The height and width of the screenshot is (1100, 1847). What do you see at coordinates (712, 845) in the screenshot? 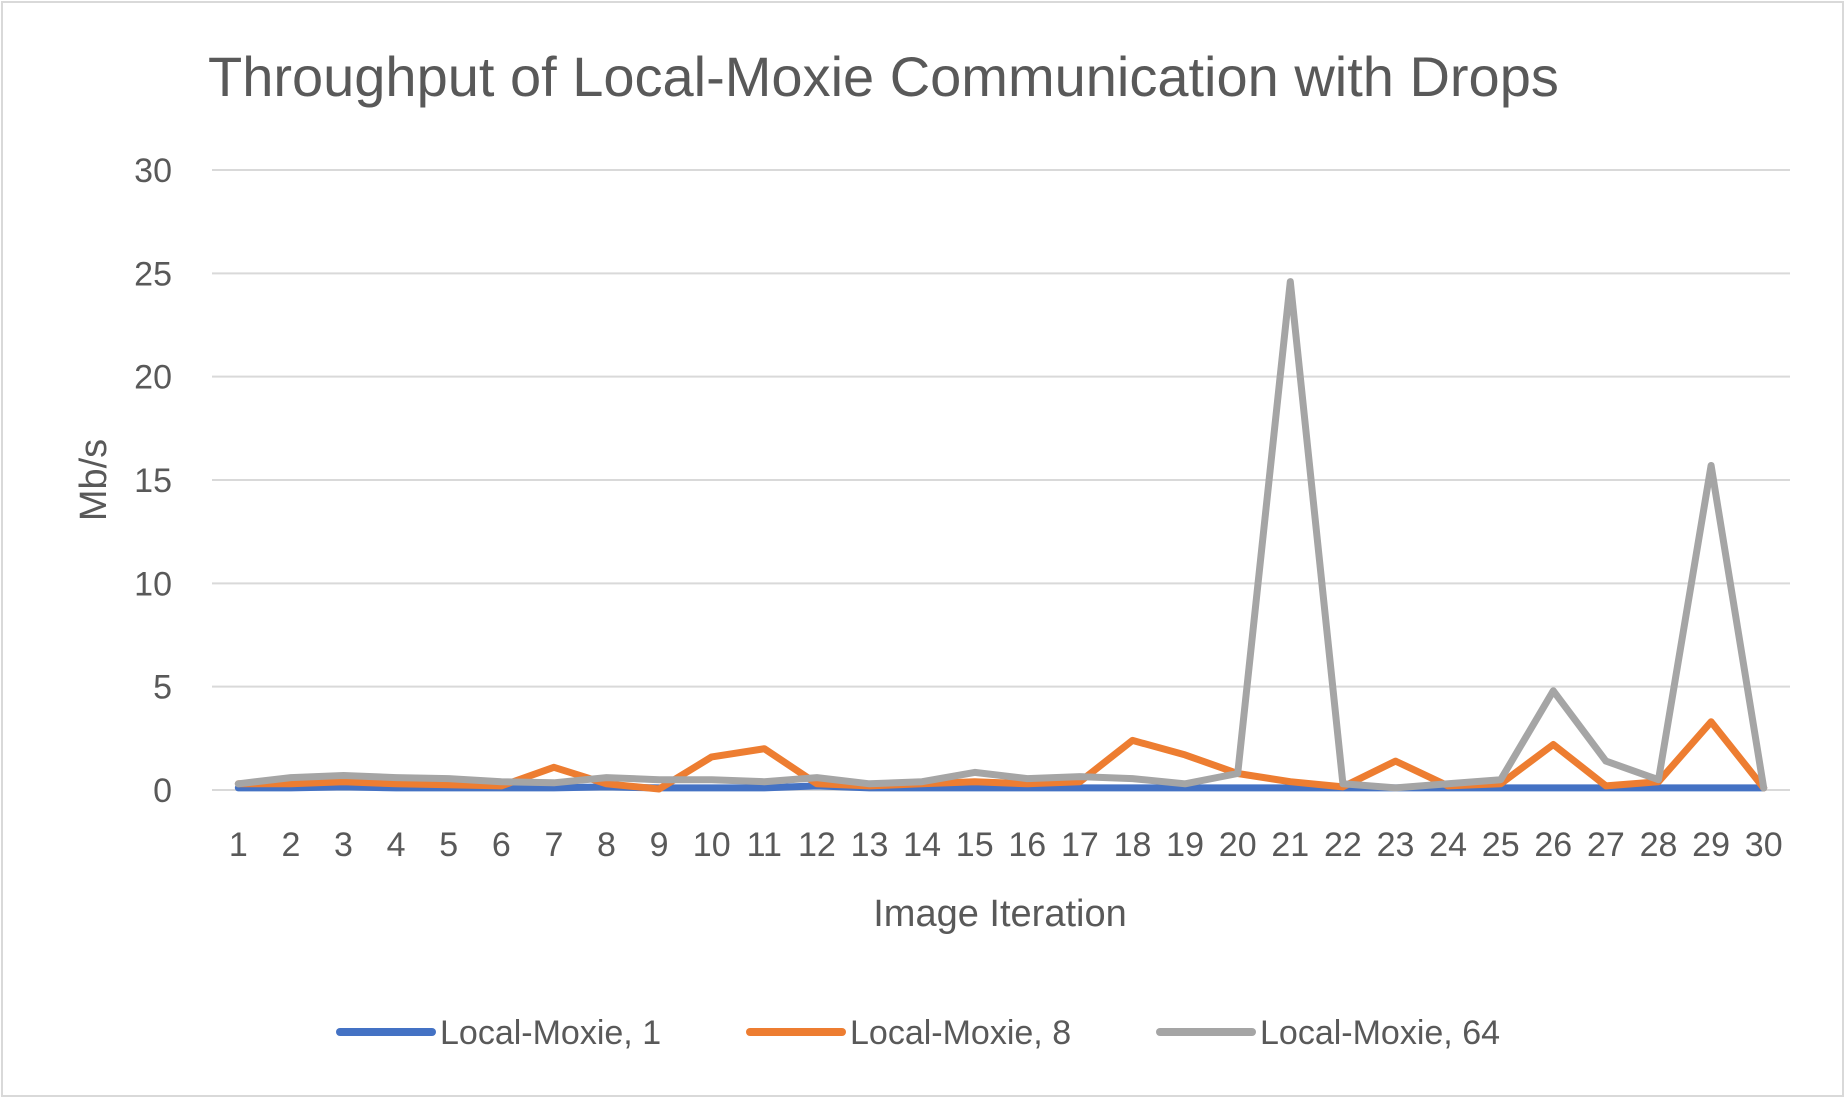
I see `x-tick-label: 10` at bounding box center [712, 845].